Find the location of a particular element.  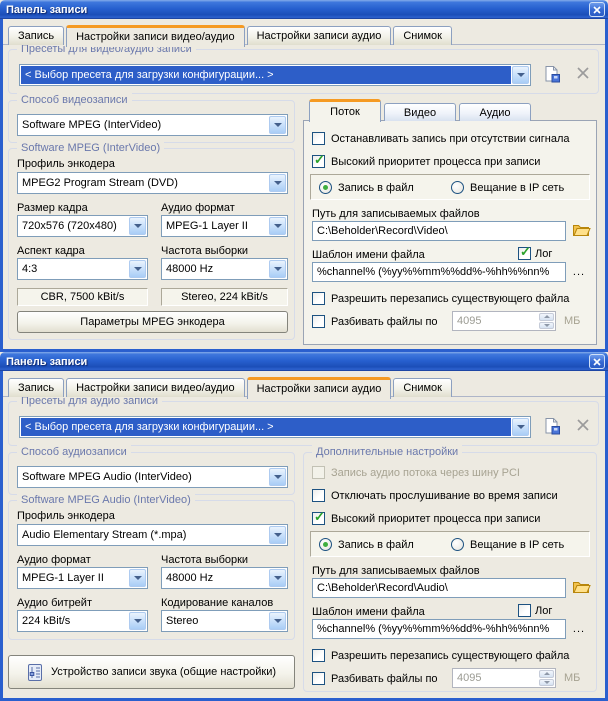

profile-label: Профиль энкодера is located at coordinates (66, 516).